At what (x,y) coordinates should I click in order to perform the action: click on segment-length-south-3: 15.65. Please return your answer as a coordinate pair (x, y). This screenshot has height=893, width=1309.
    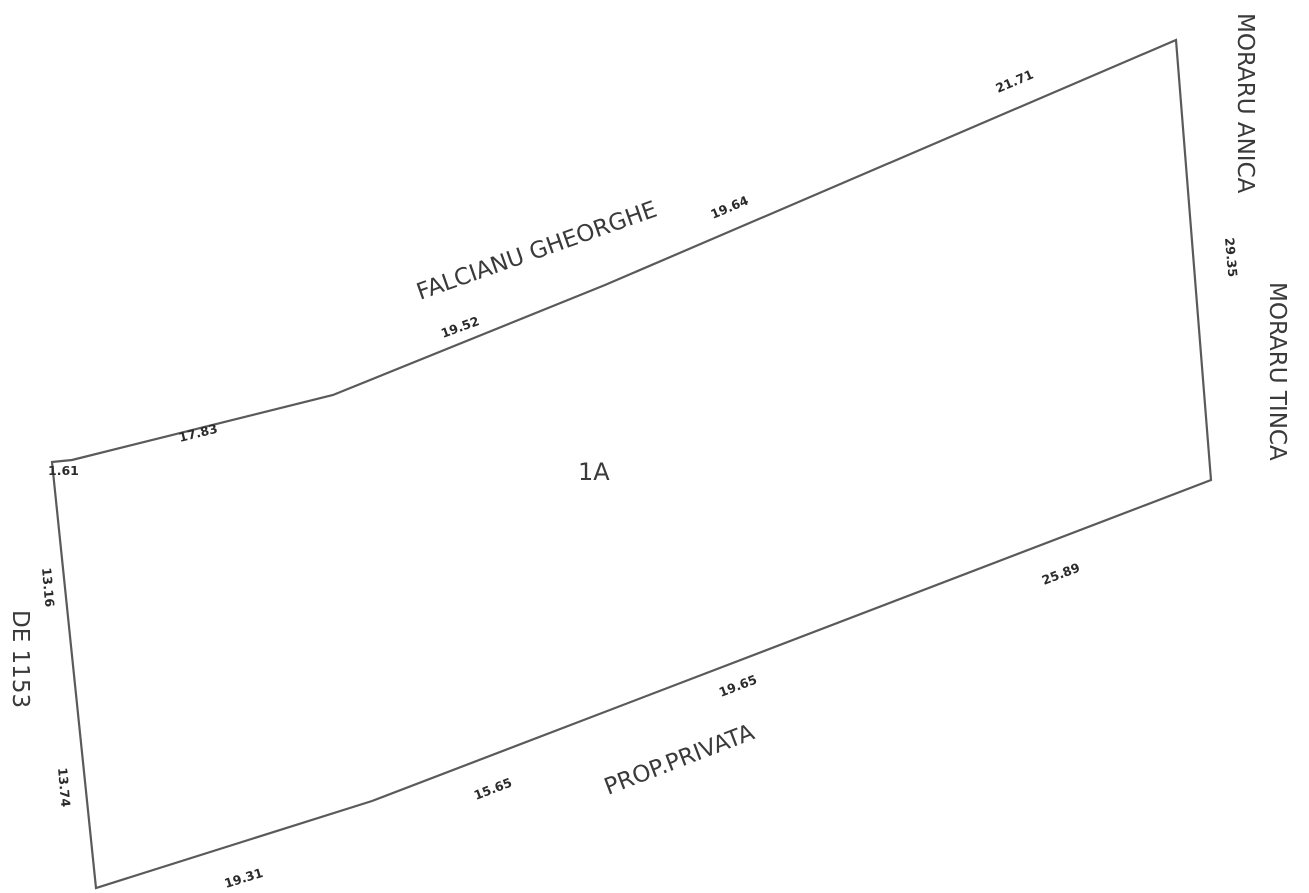
    Looking at the image, I should click on (493, 789).